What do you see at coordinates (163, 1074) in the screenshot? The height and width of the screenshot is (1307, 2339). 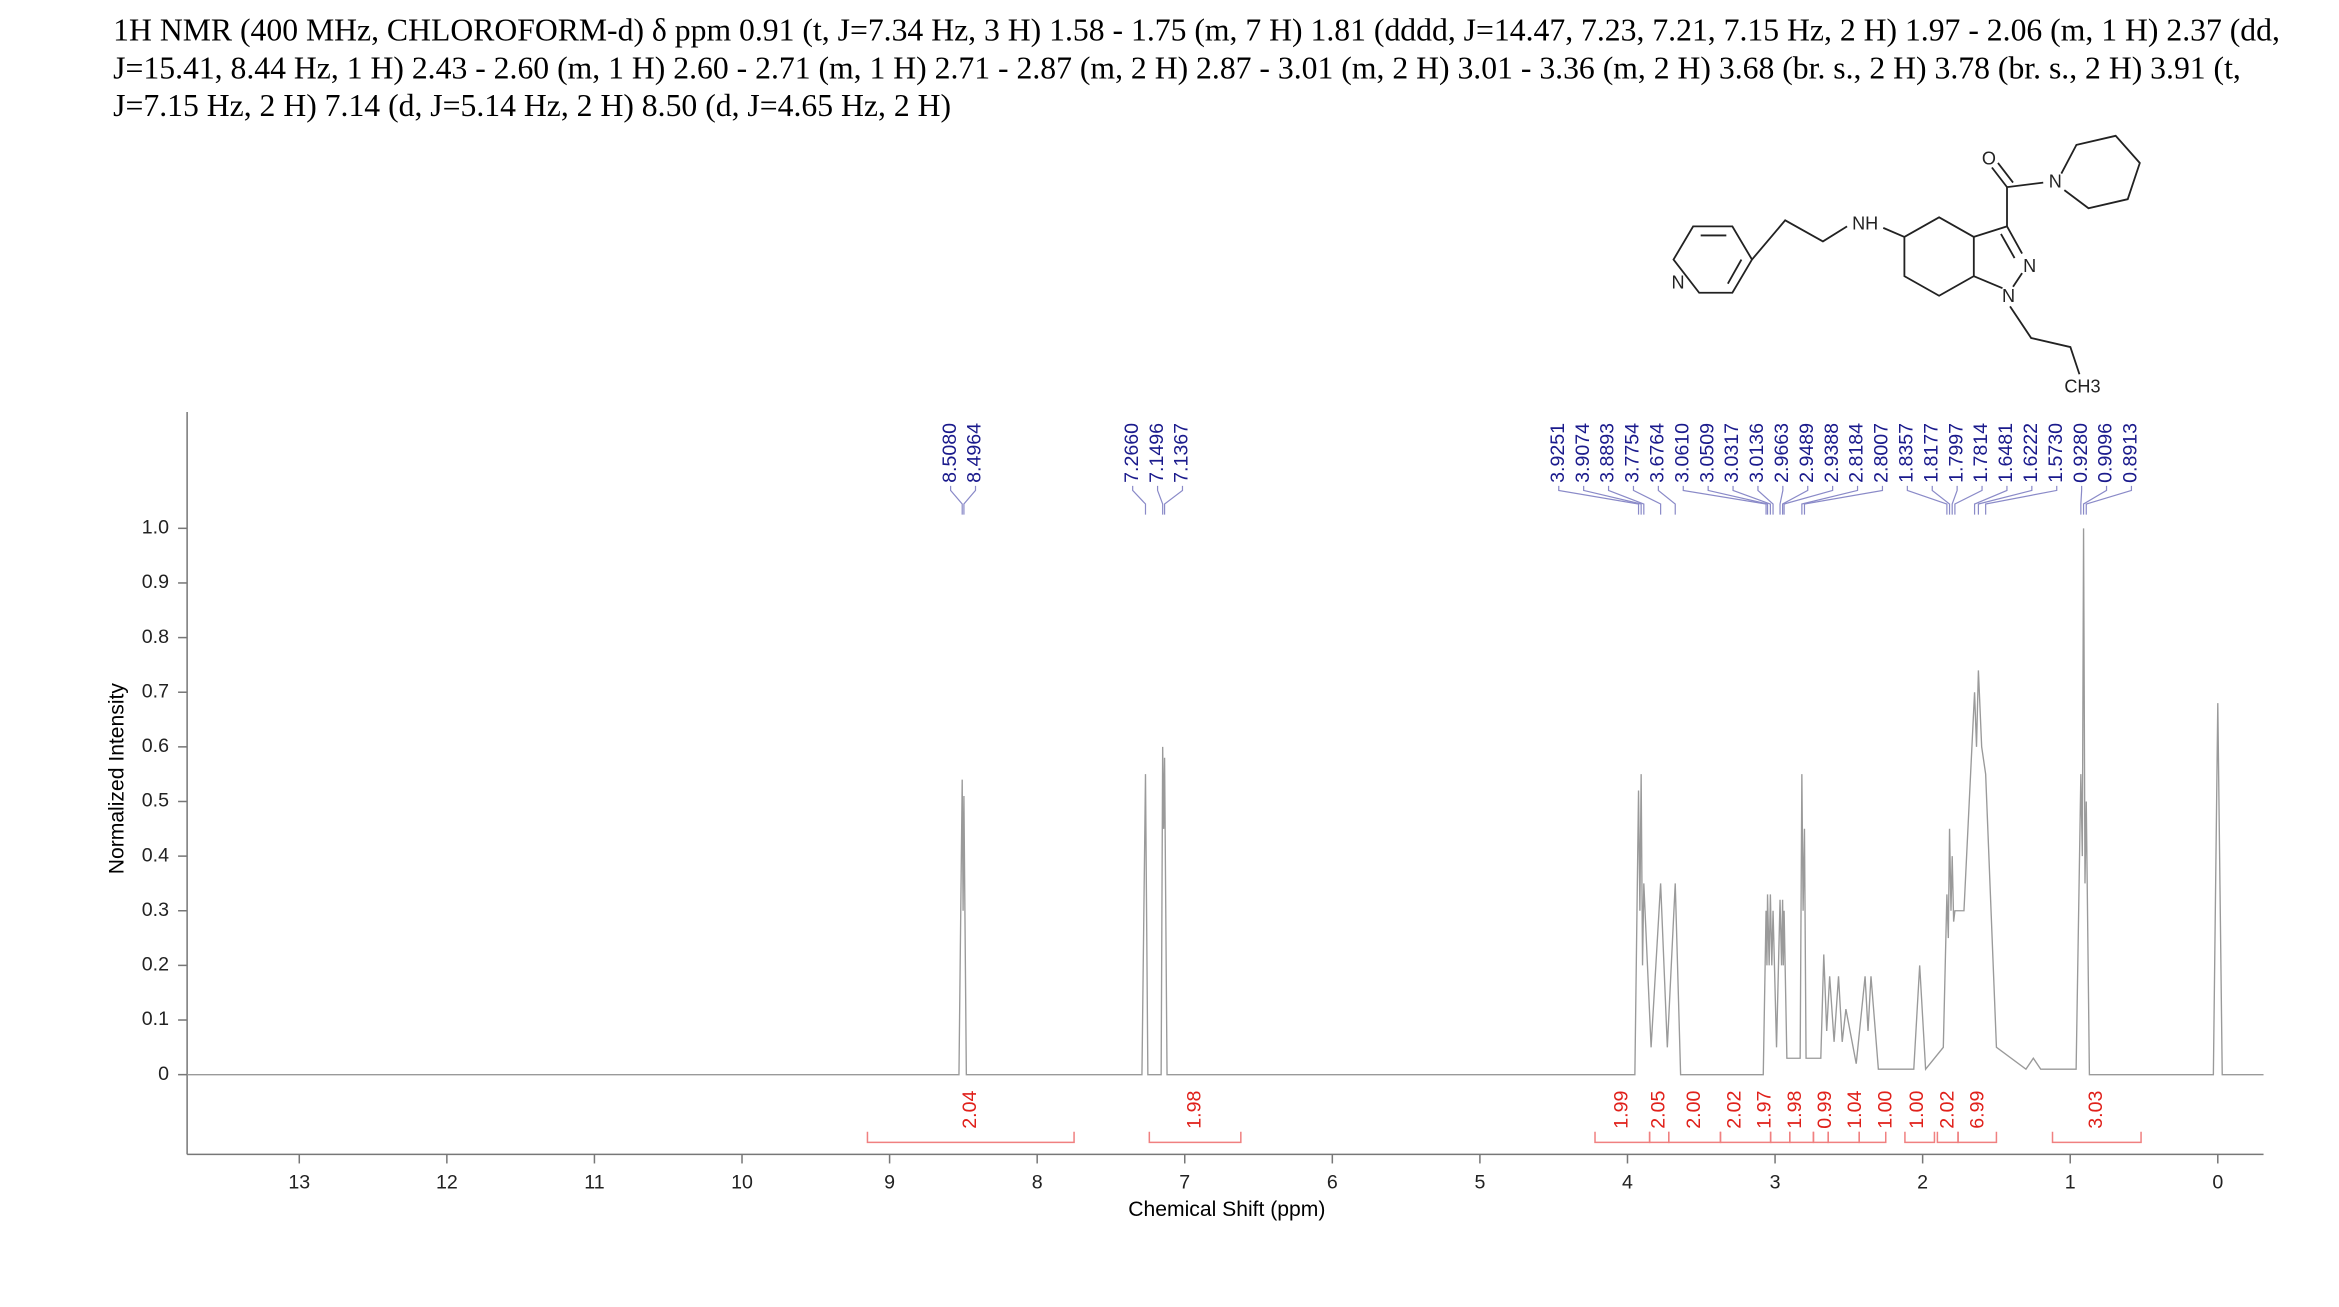 I see `y-tick-label: 0` at bounding box center [163, 1074].